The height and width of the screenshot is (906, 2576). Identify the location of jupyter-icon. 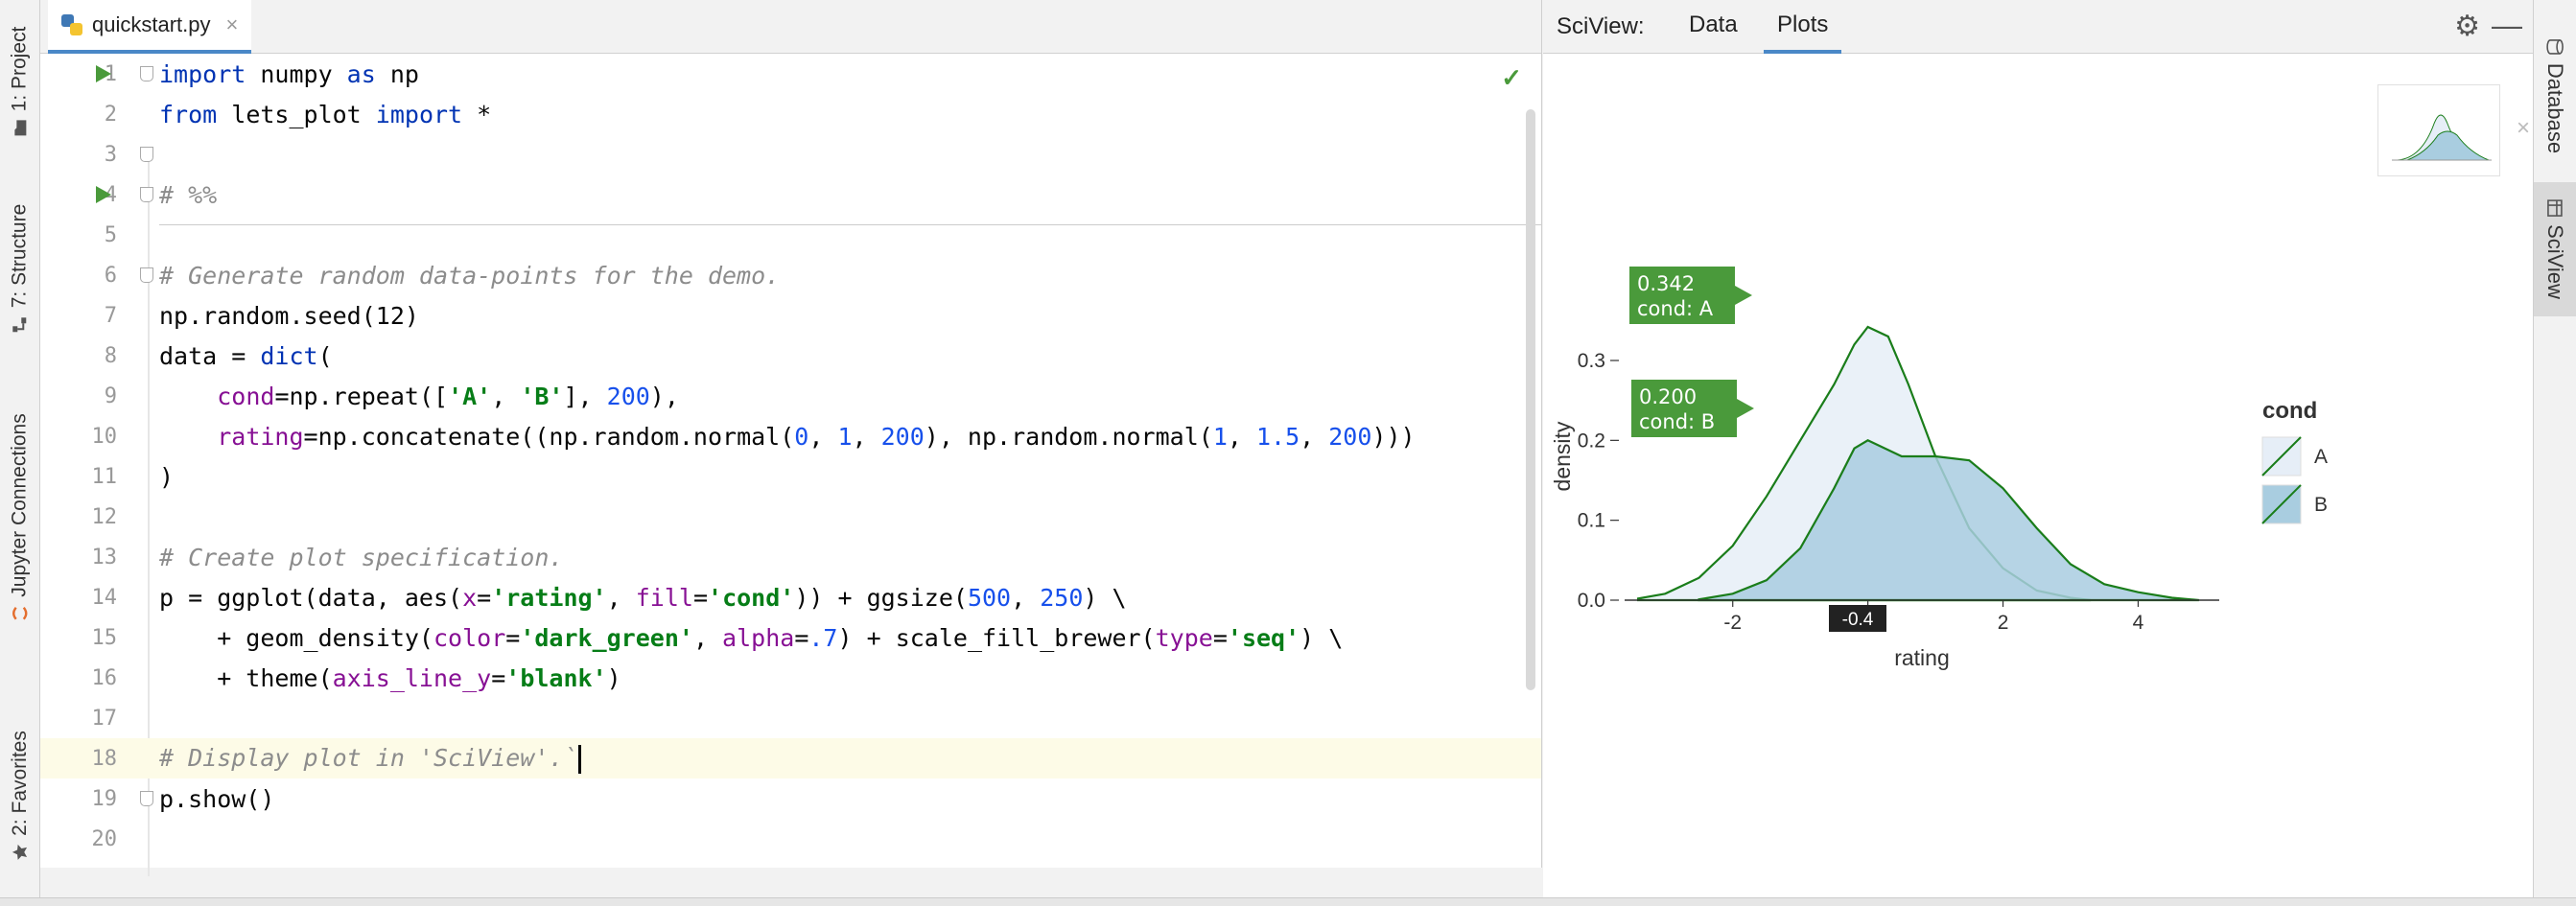
(20, 613).